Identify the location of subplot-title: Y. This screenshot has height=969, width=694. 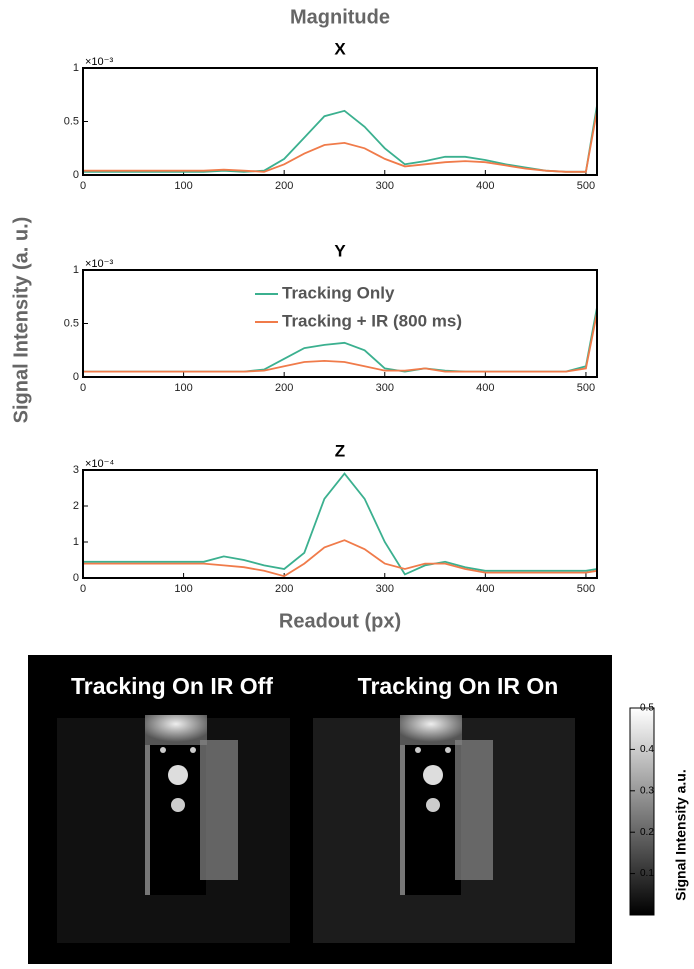
(340, 250).